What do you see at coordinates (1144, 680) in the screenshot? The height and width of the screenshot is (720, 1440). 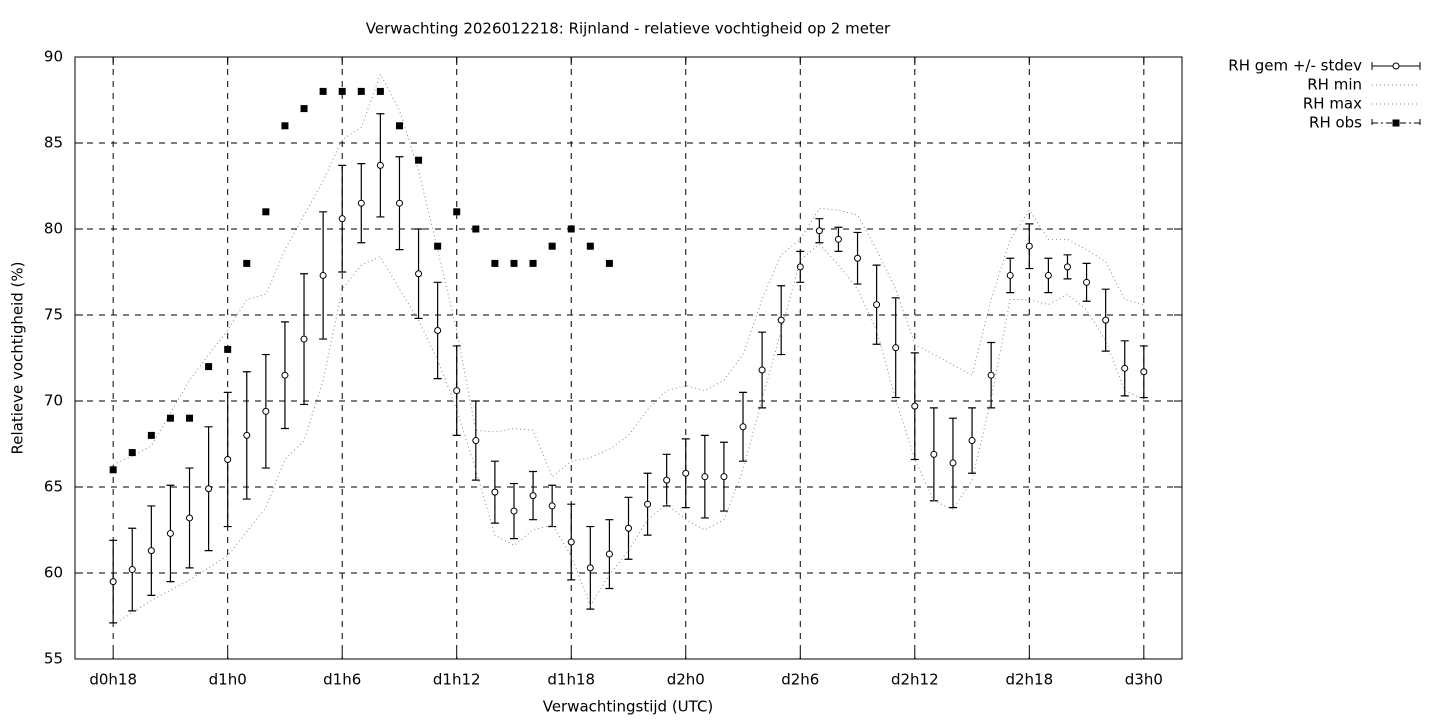 I see `x-tick-label: d3h0` at bounding box center [1144, 680].